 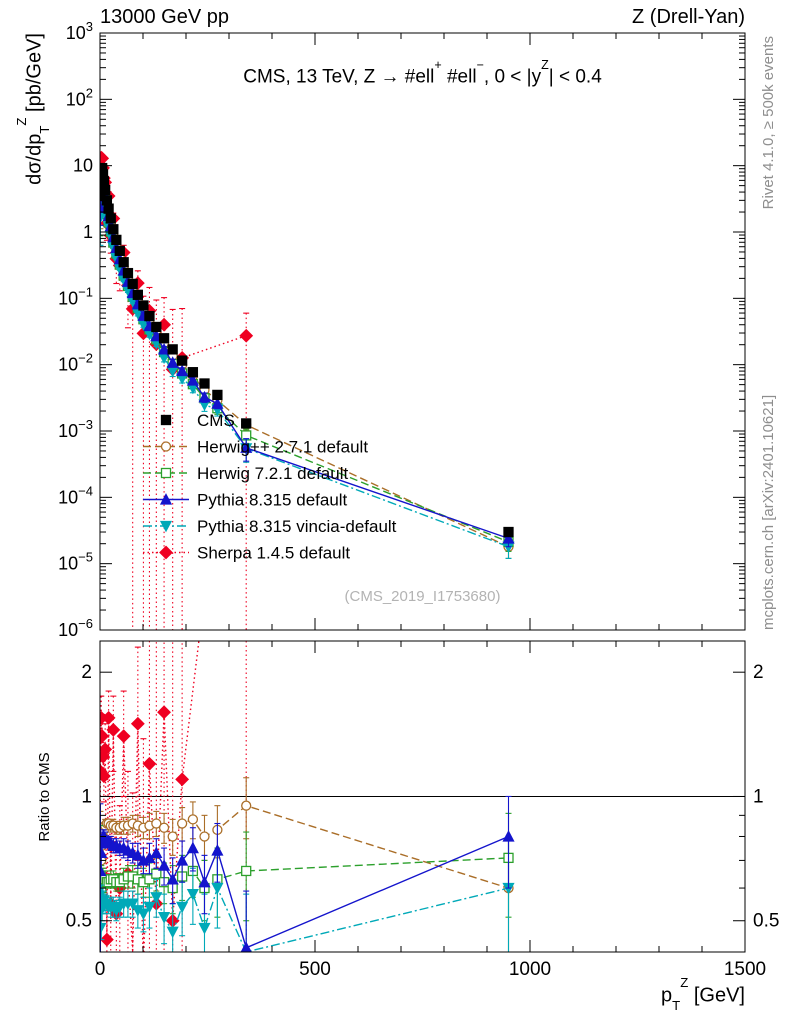 I want to click on legend-label: Herwig 7.2.1 default, so click(x=272, y=473).